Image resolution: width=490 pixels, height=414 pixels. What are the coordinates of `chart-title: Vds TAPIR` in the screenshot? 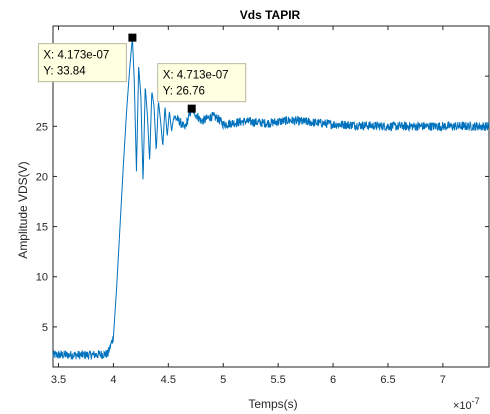 It's located at (270, 15).